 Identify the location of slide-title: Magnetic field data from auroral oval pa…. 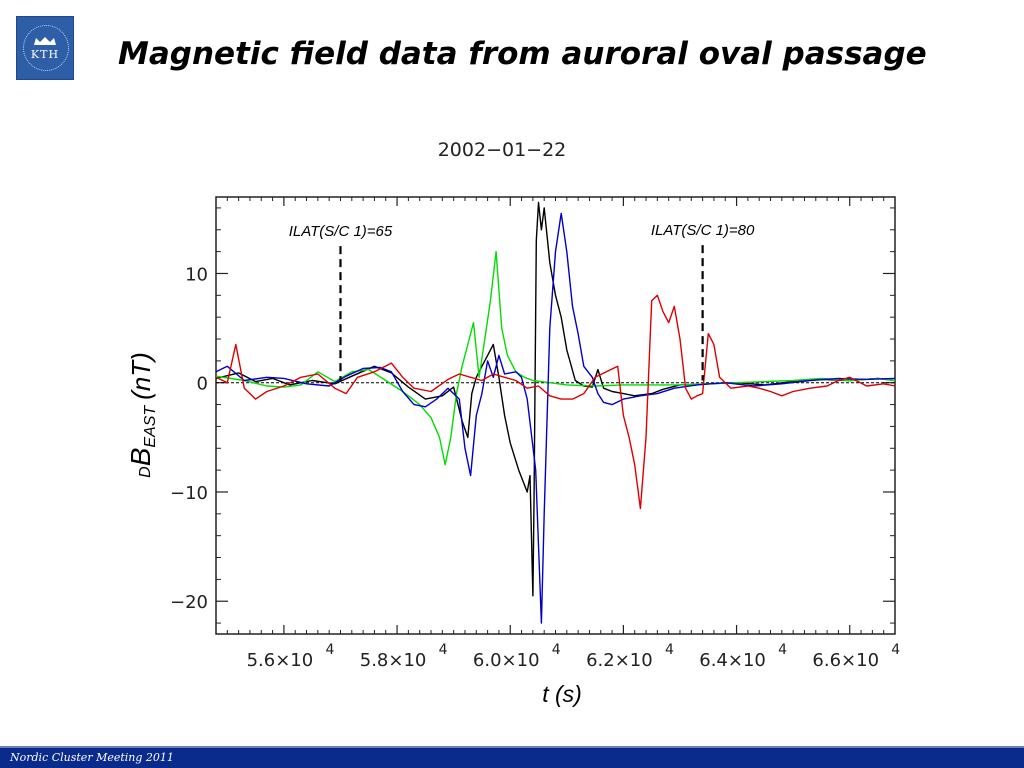
(522, 54).